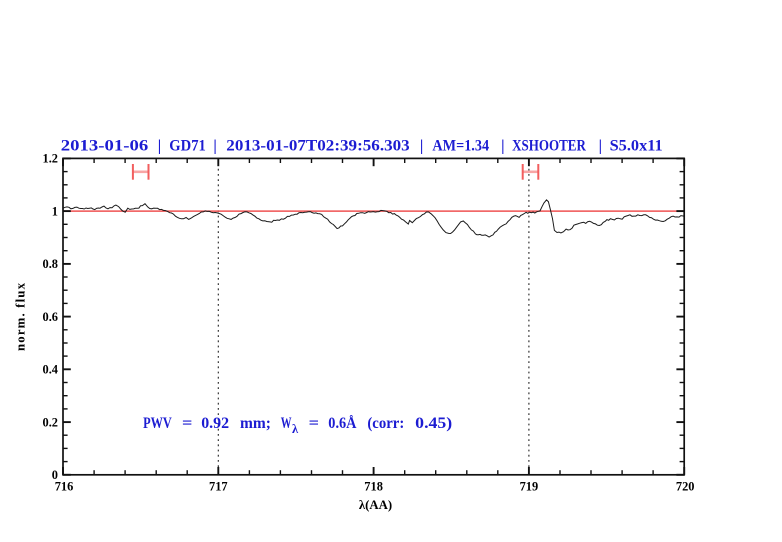 This screenshot has height=542, width=782. I want to click on svg-text: 720, so click(685, 487).